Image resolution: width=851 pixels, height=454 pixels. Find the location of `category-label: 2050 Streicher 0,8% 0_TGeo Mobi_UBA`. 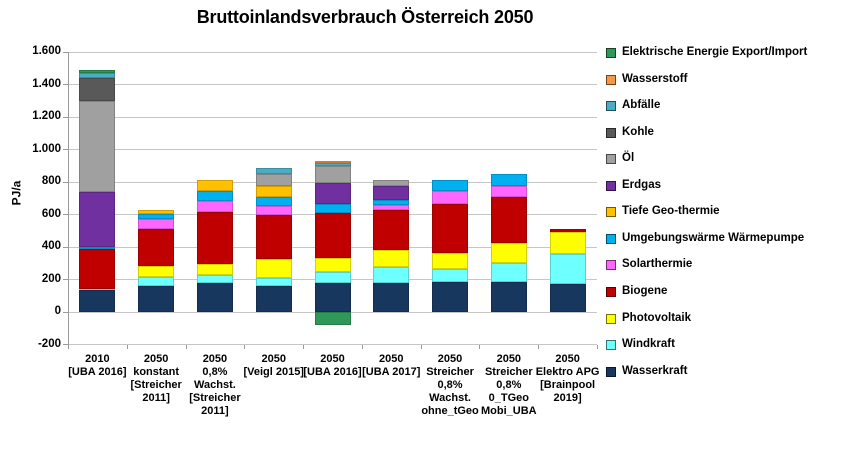

category-label: 2050 Streicher 0,8% 0_TGeo Mobi_UBA is located at coordinates (509, 384).